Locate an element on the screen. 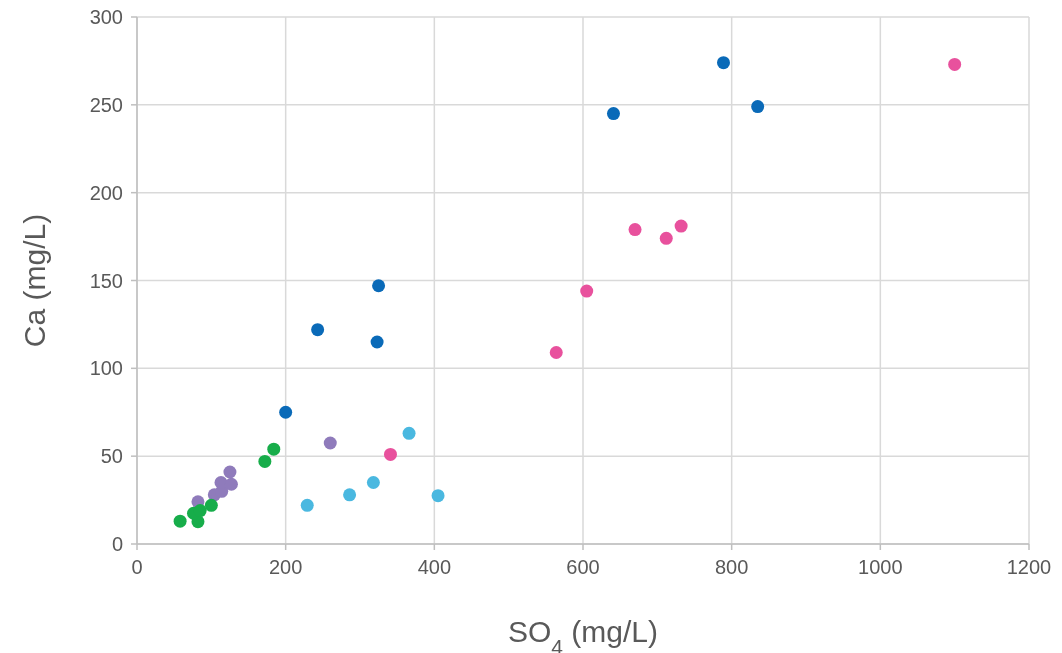  y-tick-label: 100 is located at coordinates (106, 368).